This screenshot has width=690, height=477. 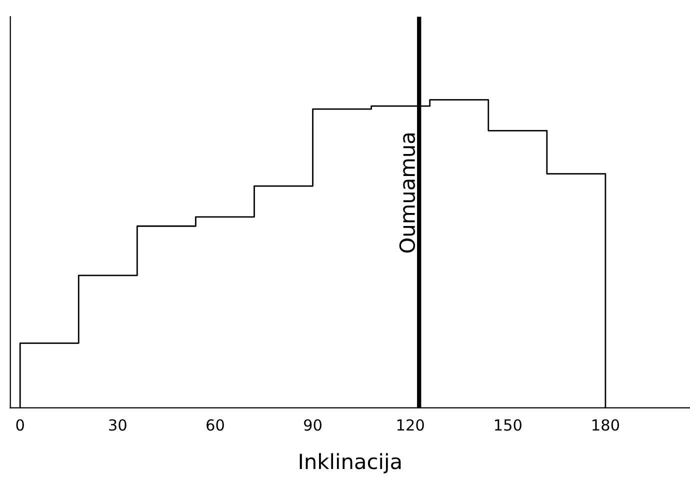 I want to click on x-tick-label: 120, so click(x=410, y=425).